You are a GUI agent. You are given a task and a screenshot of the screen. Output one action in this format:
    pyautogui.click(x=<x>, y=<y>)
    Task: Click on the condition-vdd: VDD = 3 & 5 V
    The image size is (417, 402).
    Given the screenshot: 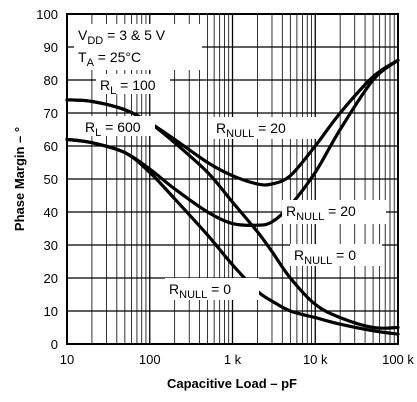 What is the action you would take?
    pyautogui.click(x=122, y=37)
    